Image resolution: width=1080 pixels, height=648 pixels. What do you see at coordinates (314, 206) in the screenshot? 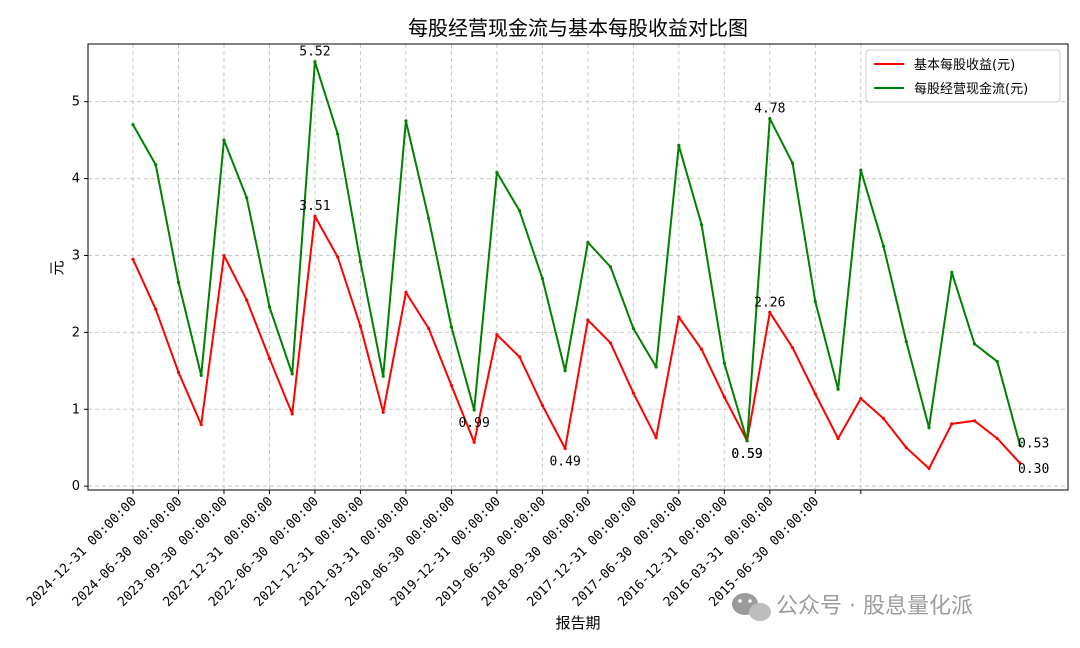
I see `data-label: 3.51` at bounding box center [314, 206].